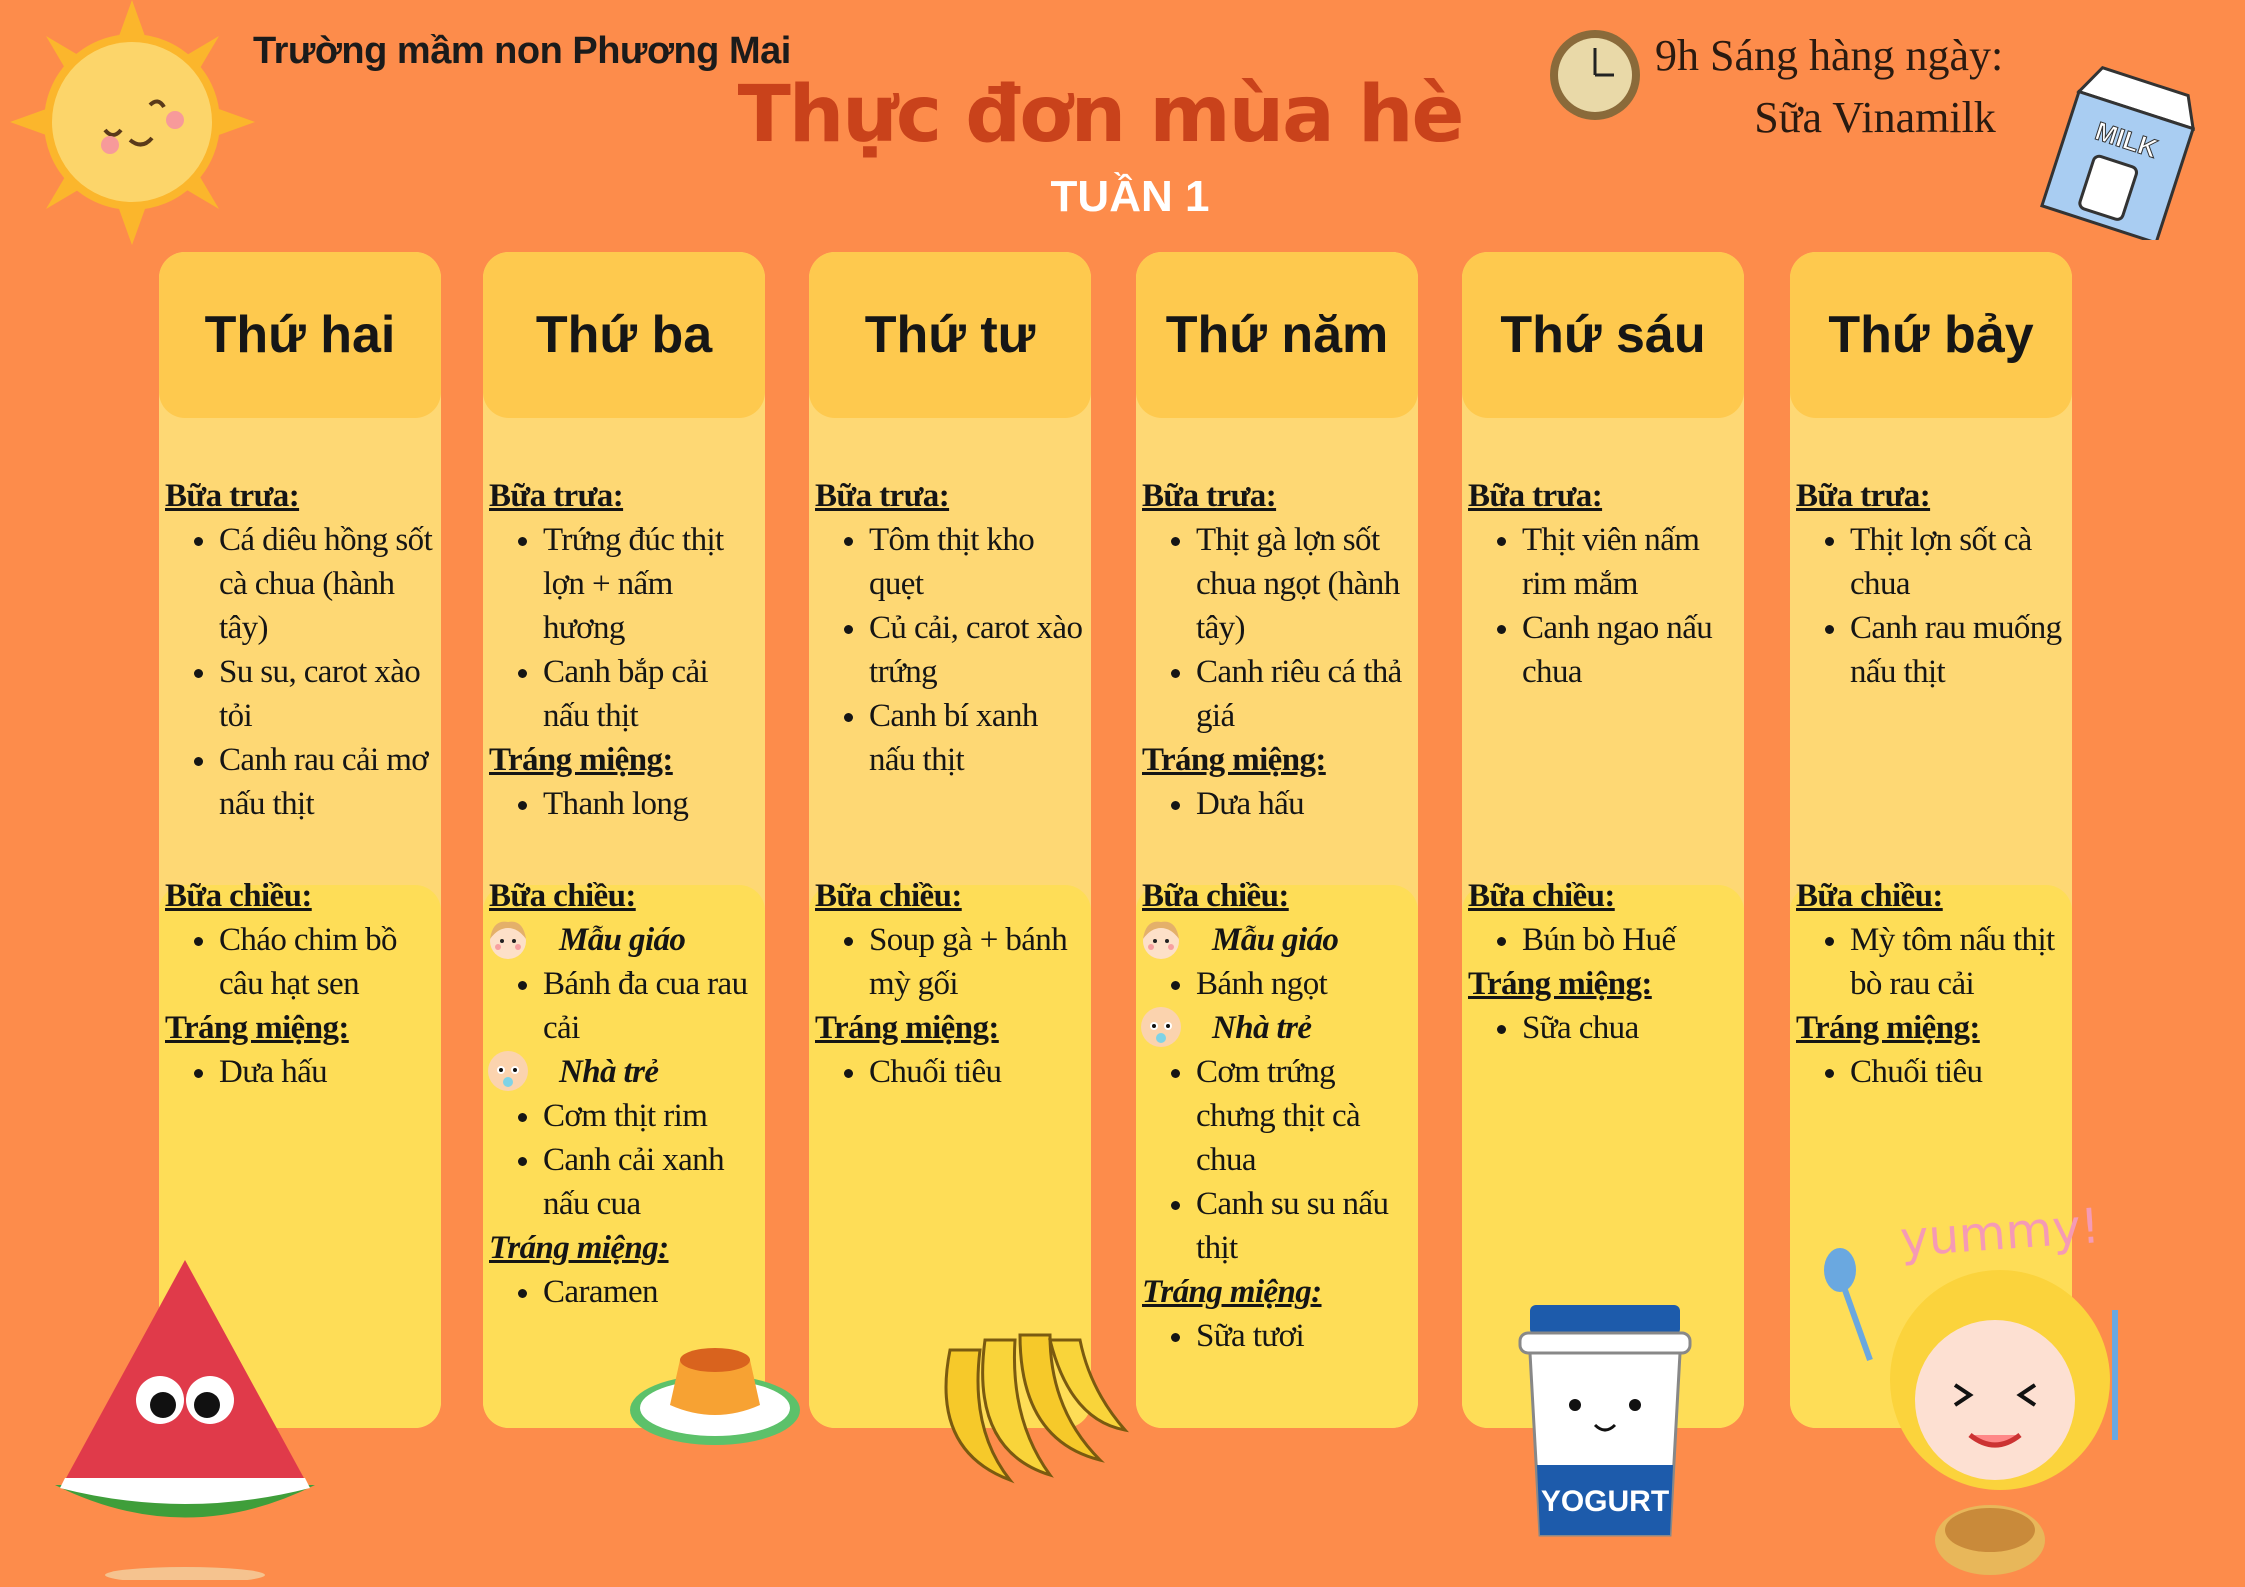 This screenshot has width=2245, height=1587. I want to click on dish-item: Cơm trứng chưng thịt cà chua, so click(1305, 1116).